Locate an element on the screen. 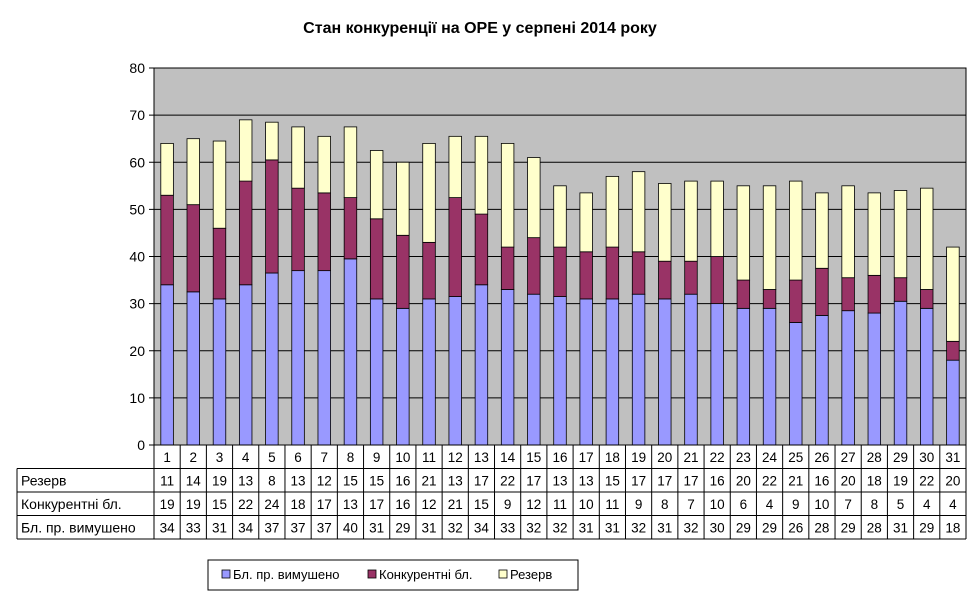 The image size is (979, 611). table-value: 26 is located at coordinates (795, 527).